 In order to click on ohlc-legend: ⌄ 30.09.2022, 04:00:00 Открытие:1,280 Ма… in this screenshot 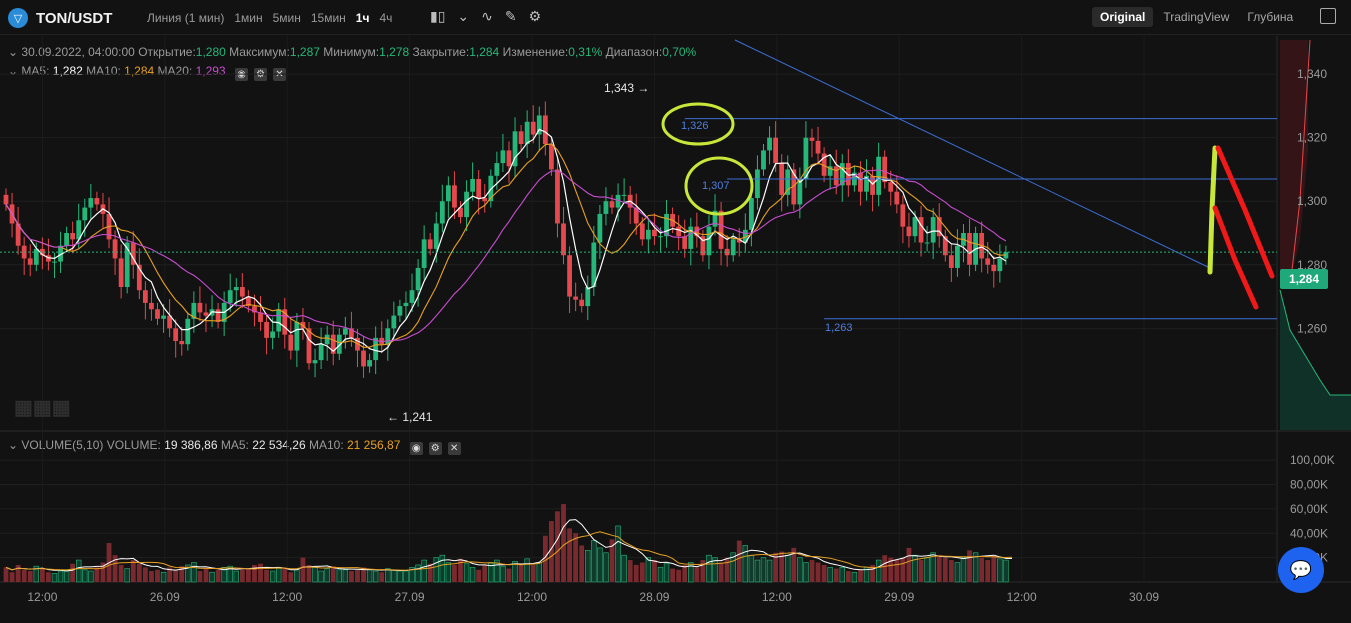, I will do `click(352, 52)`.